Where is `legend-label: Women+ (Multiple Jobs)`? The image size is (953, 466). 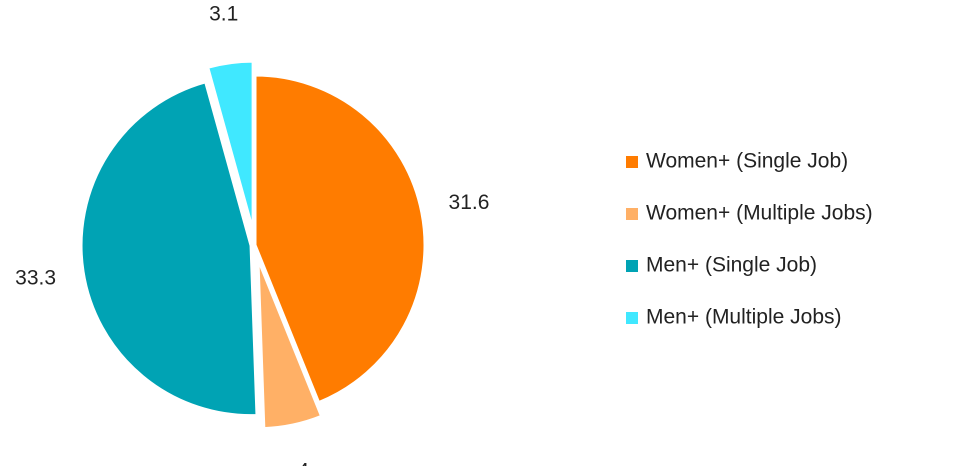 legend-label: Women+ (Multiple Jobs) is located at coordinates (759, 213).